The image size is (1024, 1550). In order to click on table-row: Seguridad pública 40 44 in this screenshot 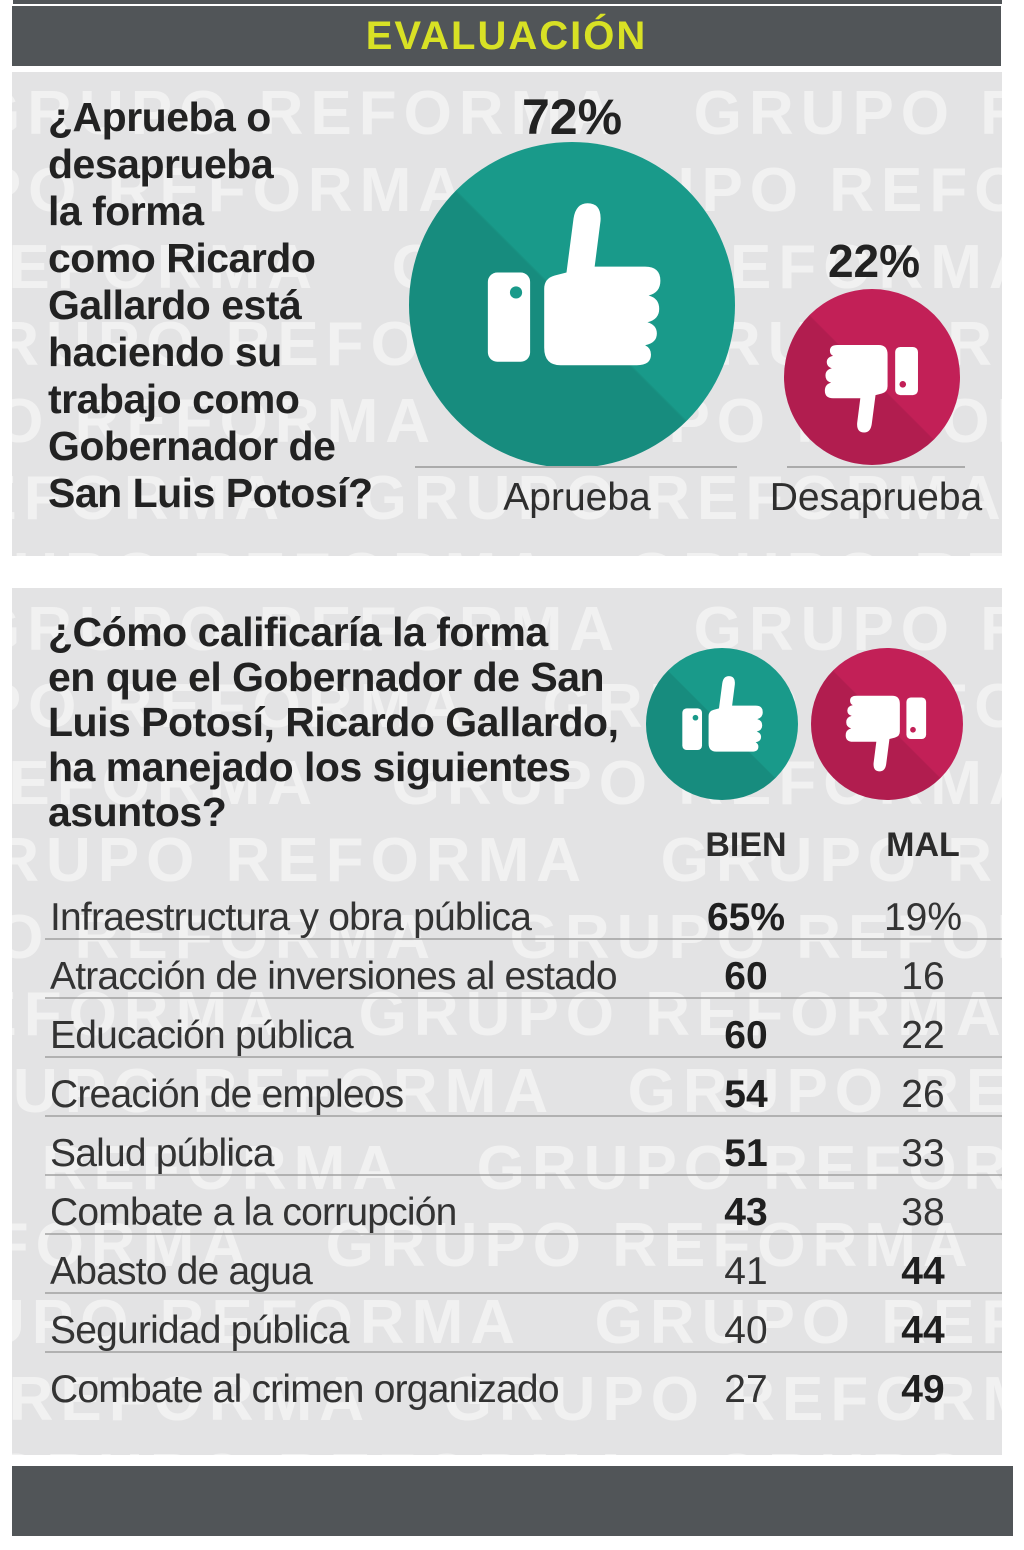, I will do `click(507, 1333)`.